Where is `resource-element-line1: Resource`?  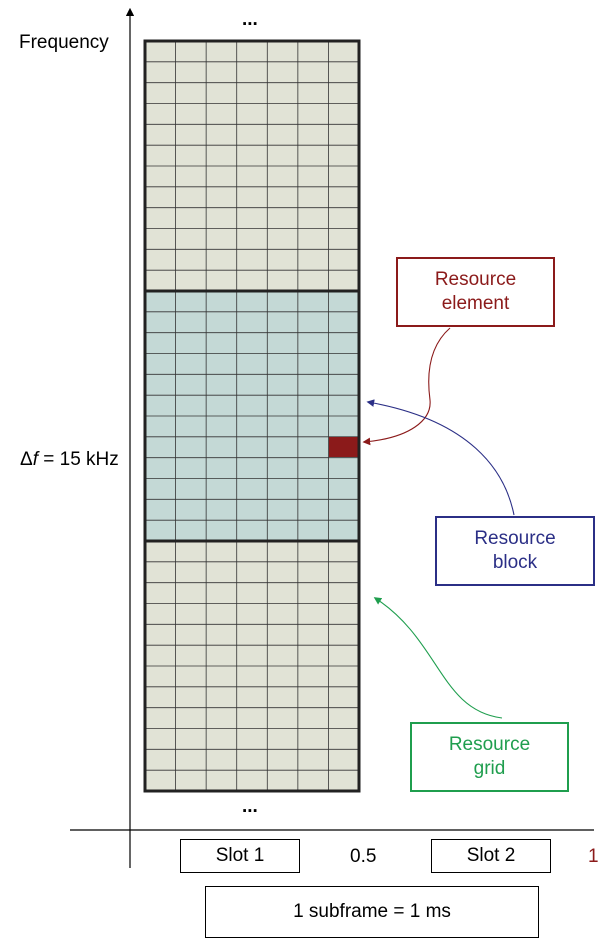 resource-element-line1: Resource is located at coordinates (475, 280).